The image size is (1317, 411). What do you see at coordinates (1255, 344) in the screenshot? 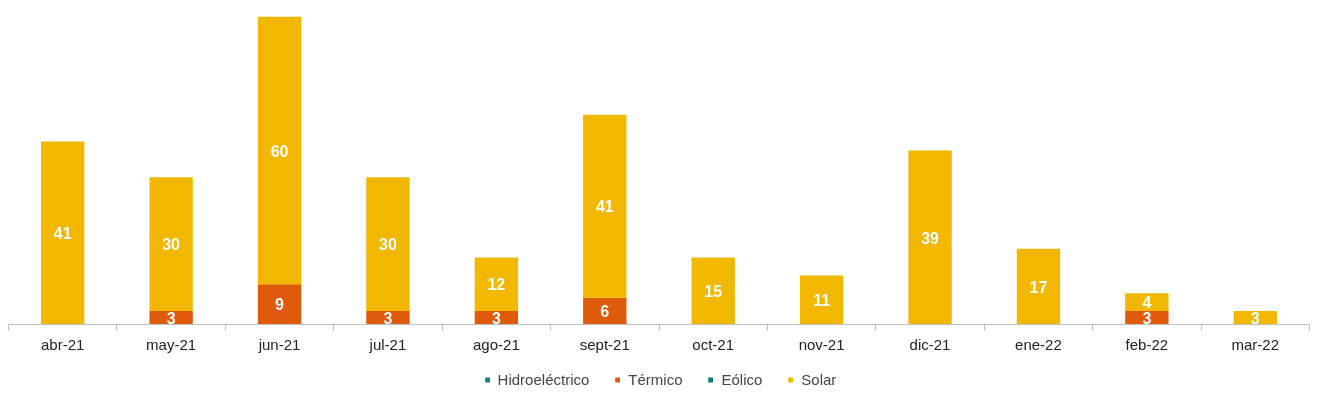
I see `x-tick-label: mar-22` at bounding box center [1255, 344].